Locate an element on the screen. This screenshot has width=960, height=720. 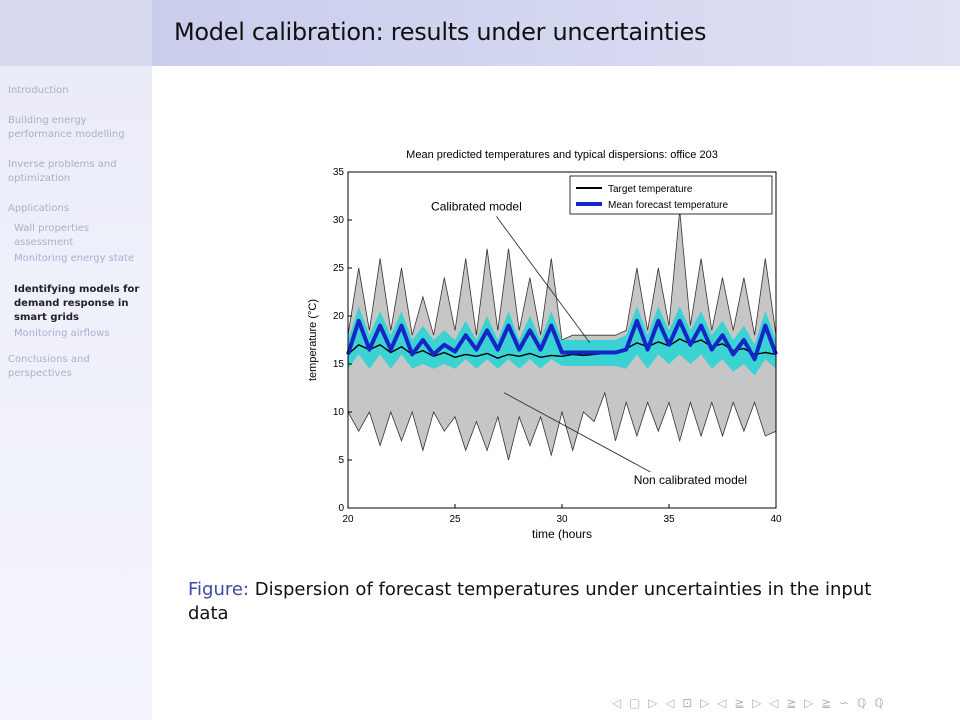
y-tick-label: 30 is located at coordinates (339, 220).